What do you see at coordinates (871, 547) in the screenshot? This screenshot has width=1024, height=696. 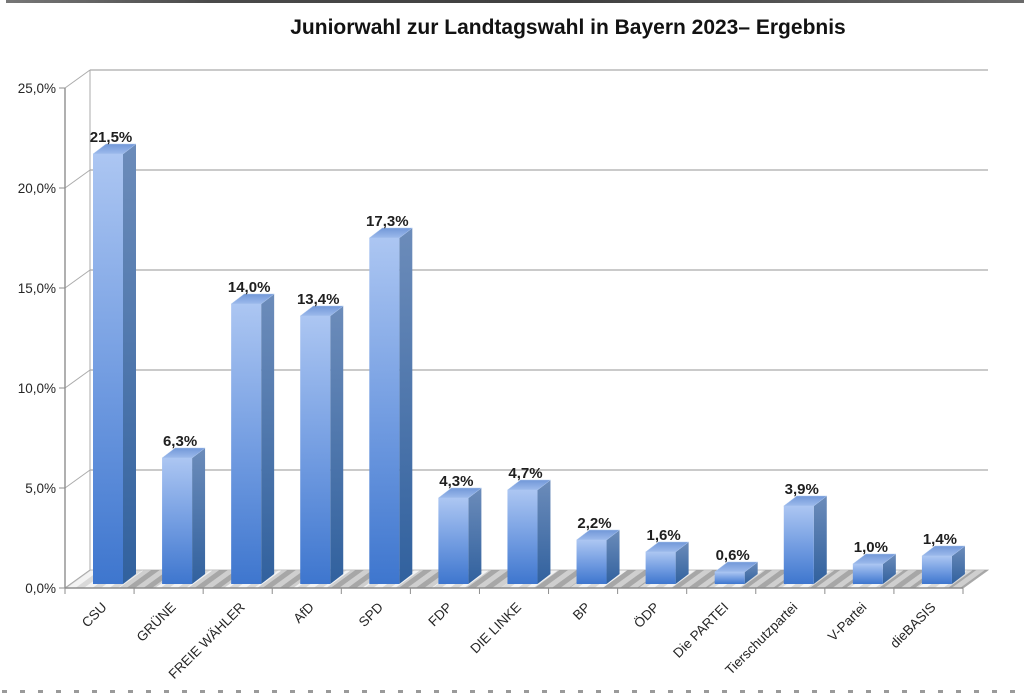 I see `bar-value-label-v-partei: 1,0%` at bounding box center [871, 547].